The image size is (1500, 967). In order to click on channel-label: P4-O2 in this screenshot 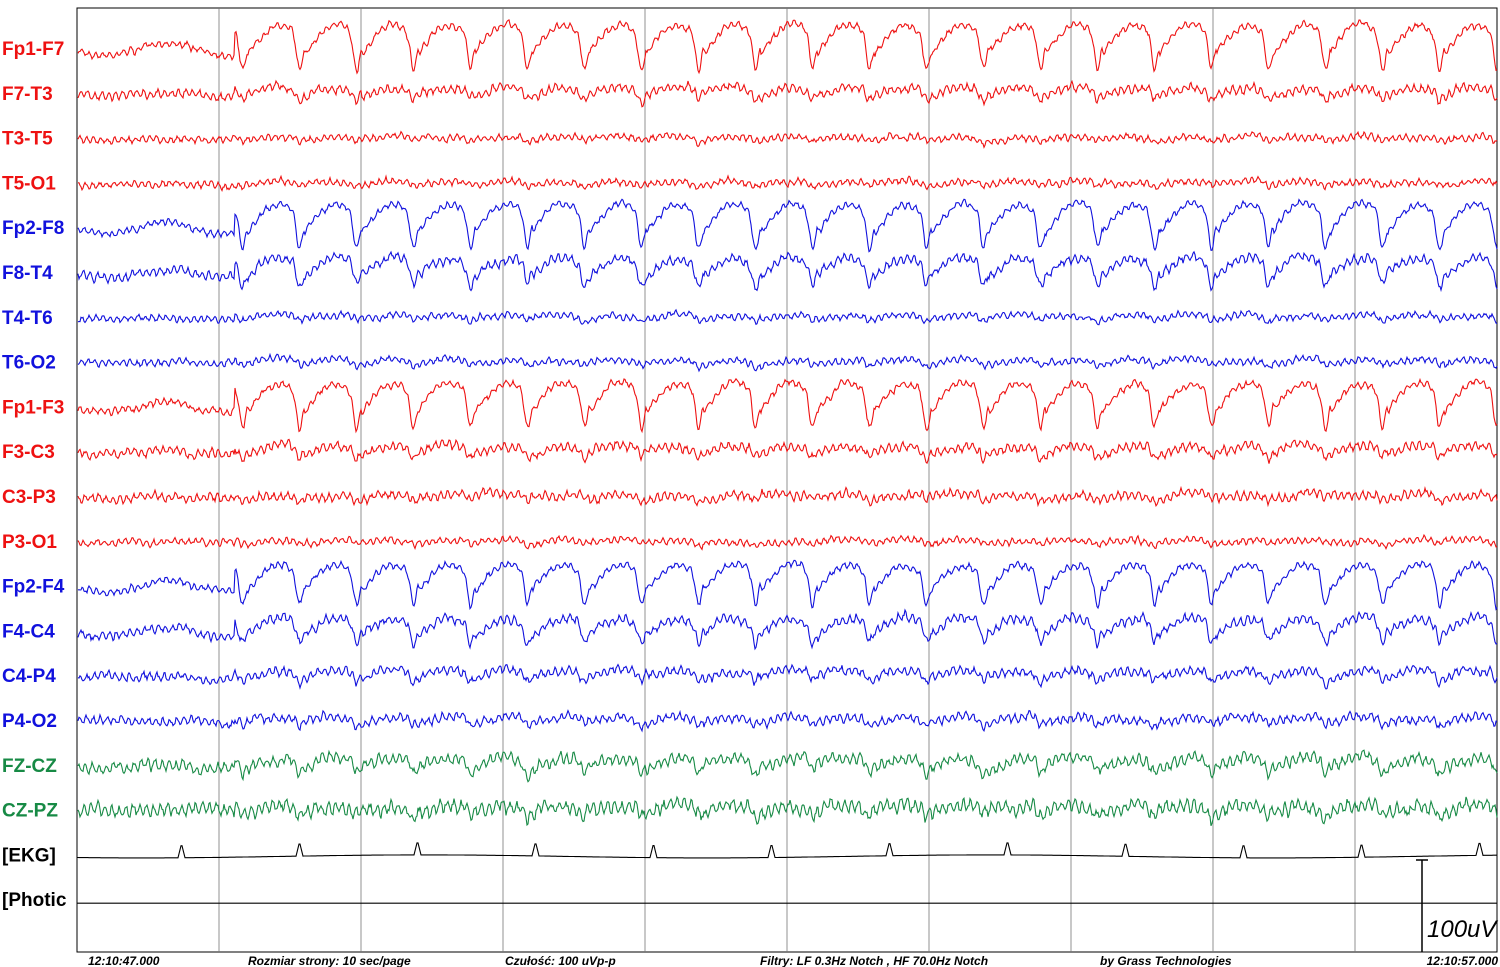, I will do `click(29, 721)`.